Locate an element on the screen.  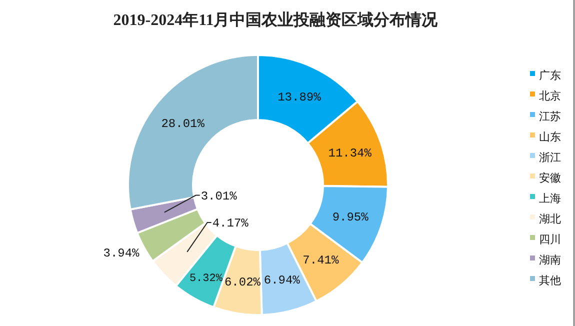
legend-label: 上海 is located at coordinates (550, 198).